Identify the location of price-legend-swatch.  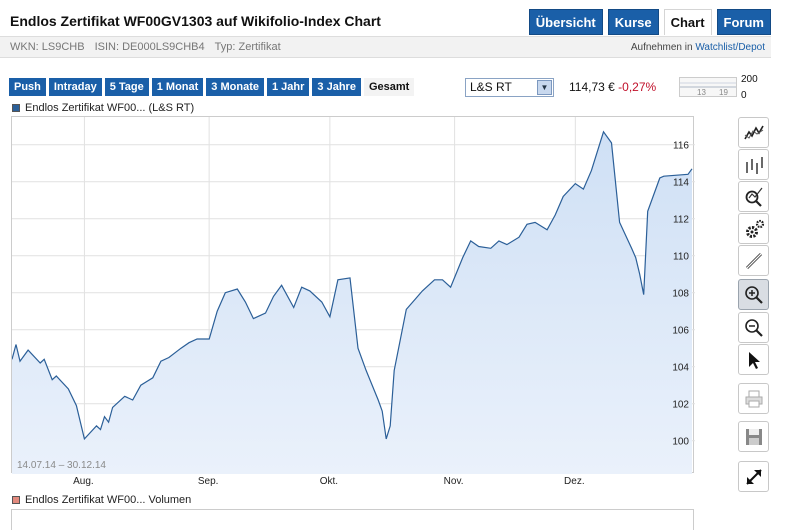
(16, 108).